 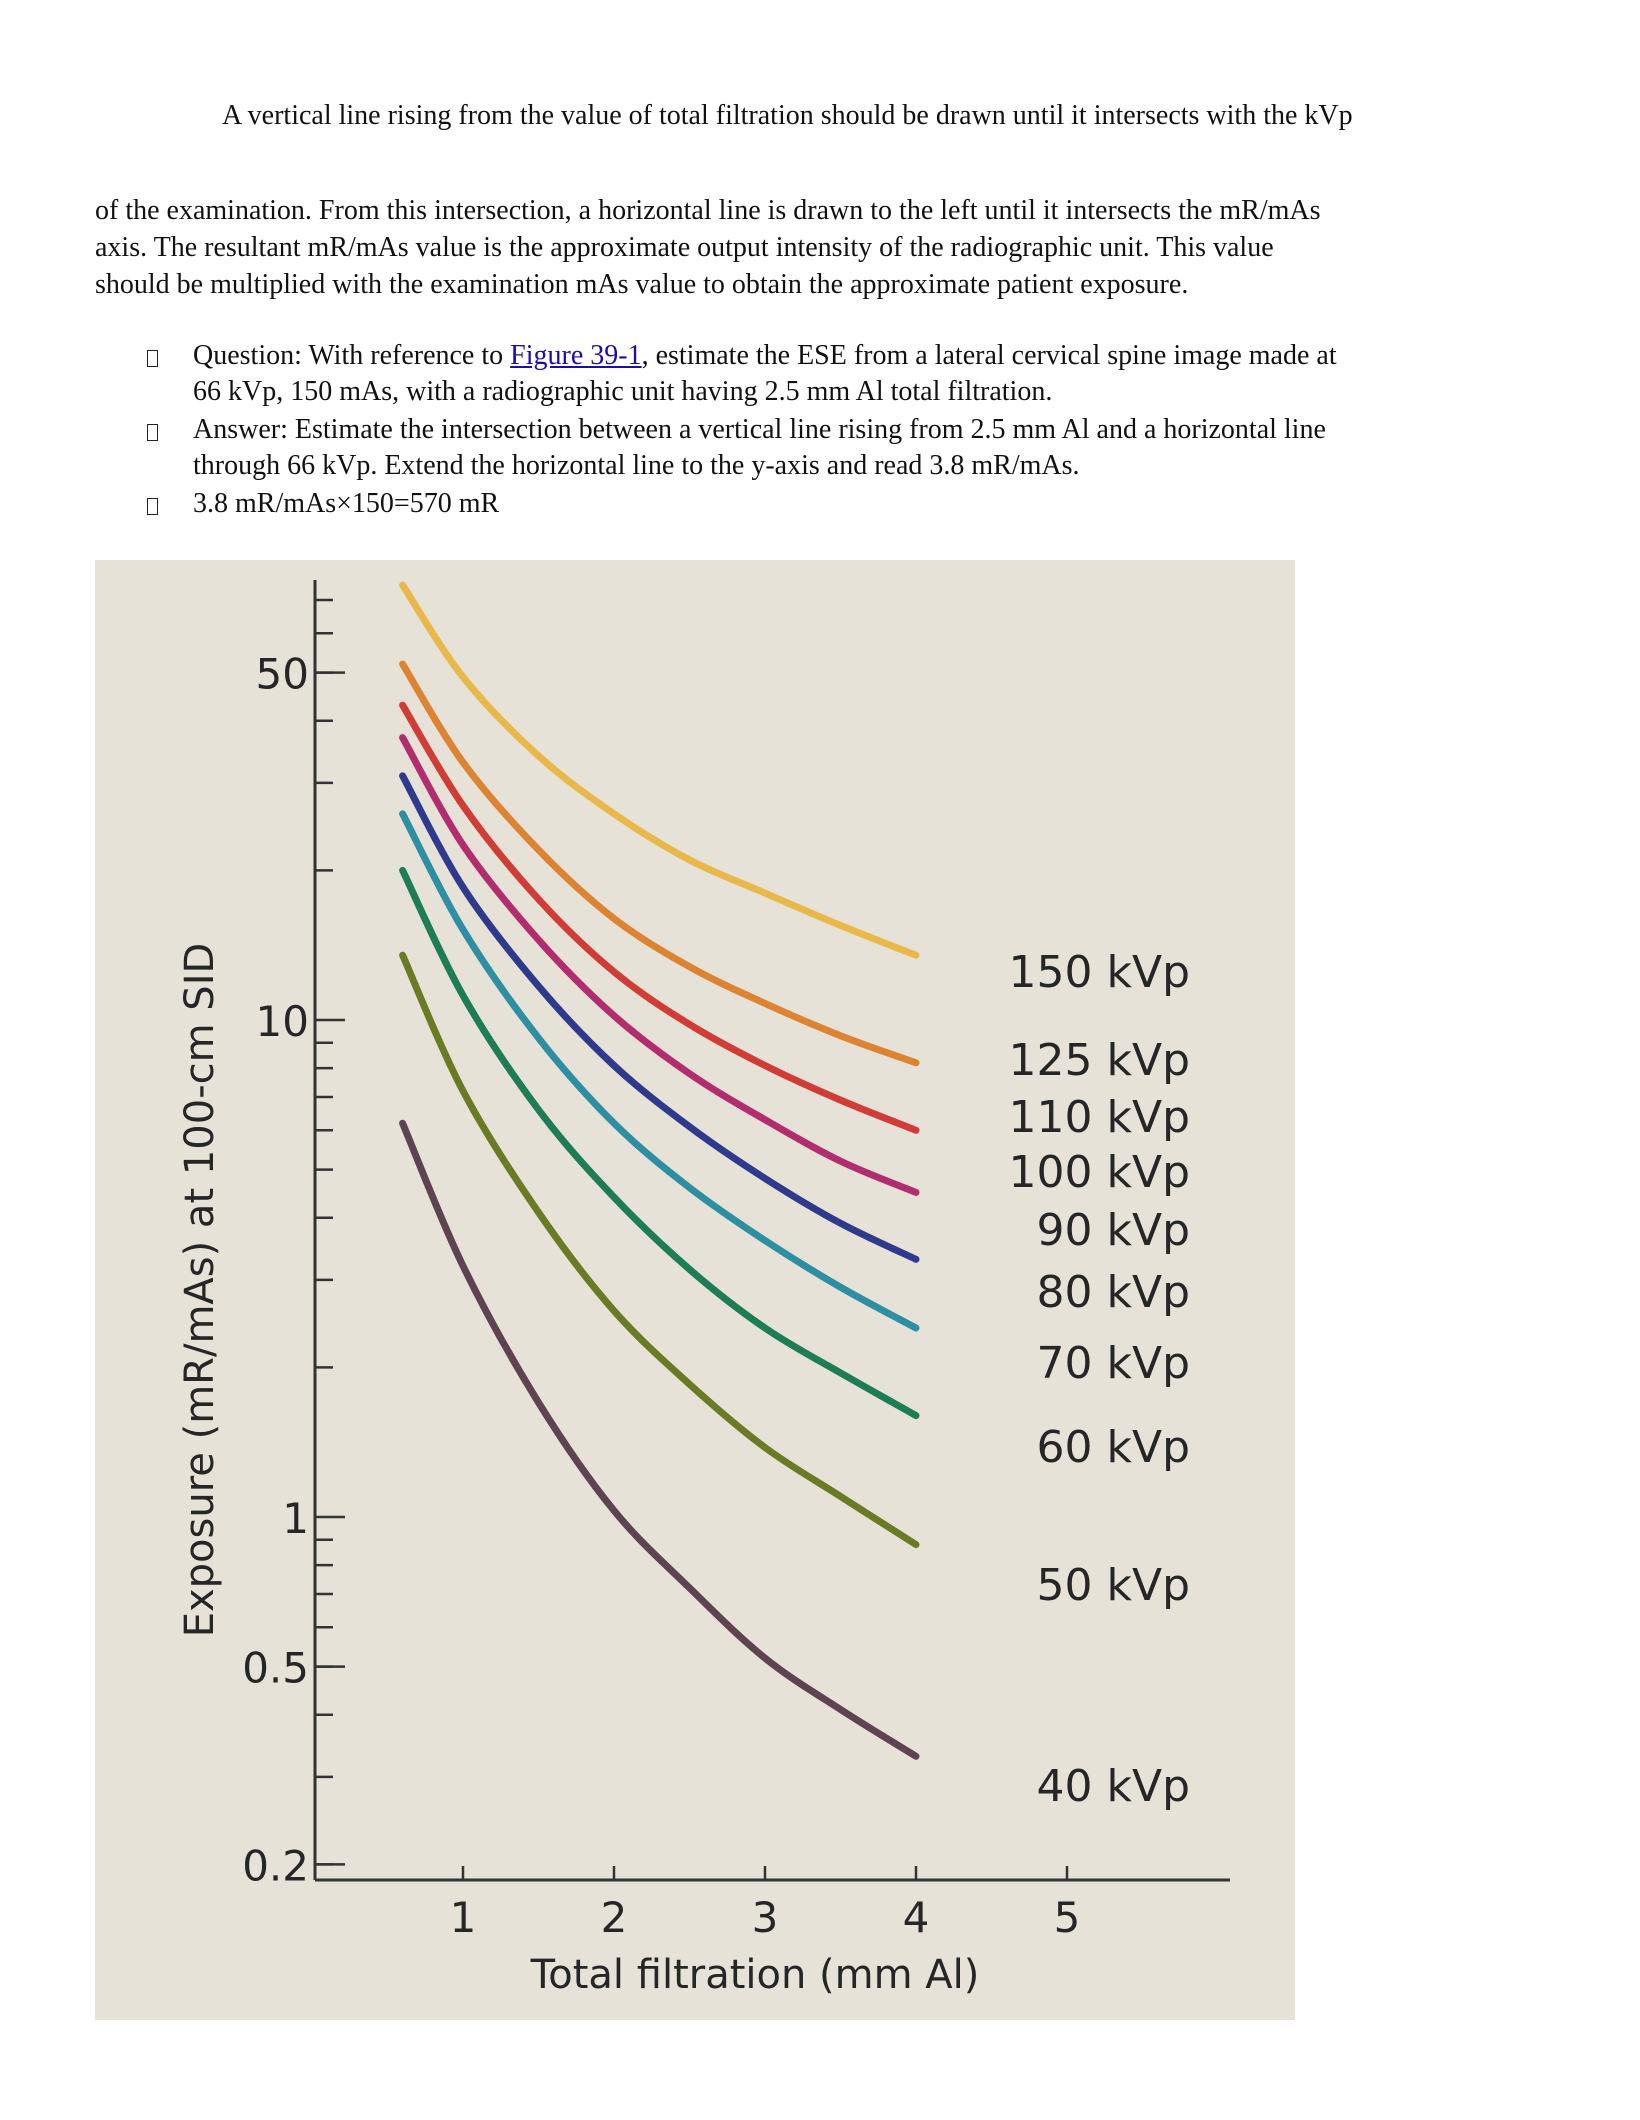 I want to click on series-label-125-kvp: 125 kVp, so click(x=1099, y=1060).